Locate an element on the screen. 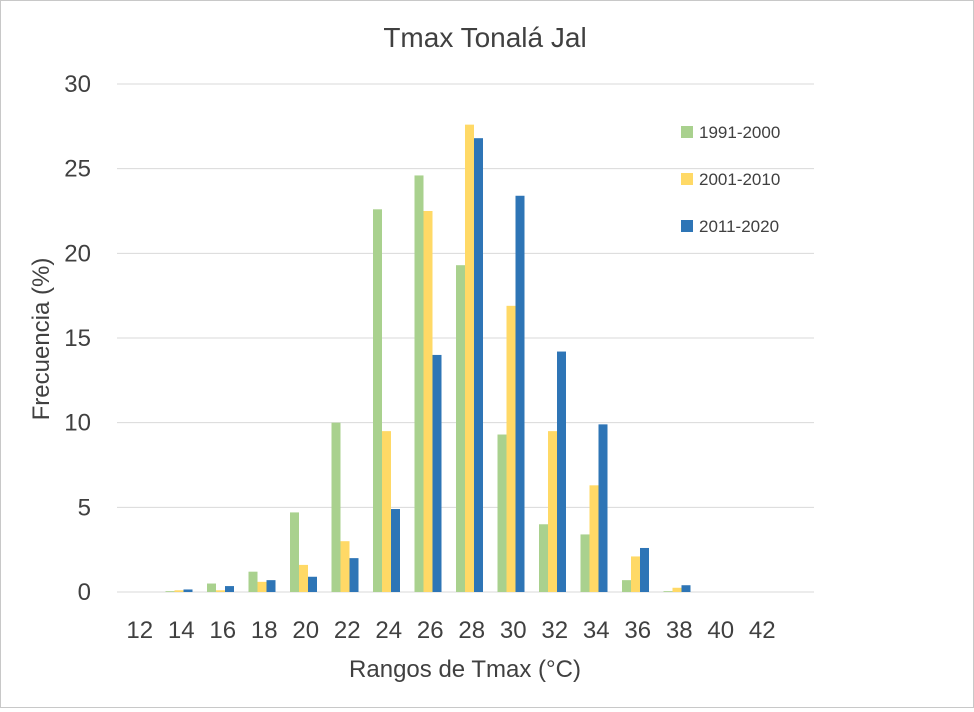 The image size is (974, 712). legend-label: 2011-2020 is located at coordinates (739, 226).